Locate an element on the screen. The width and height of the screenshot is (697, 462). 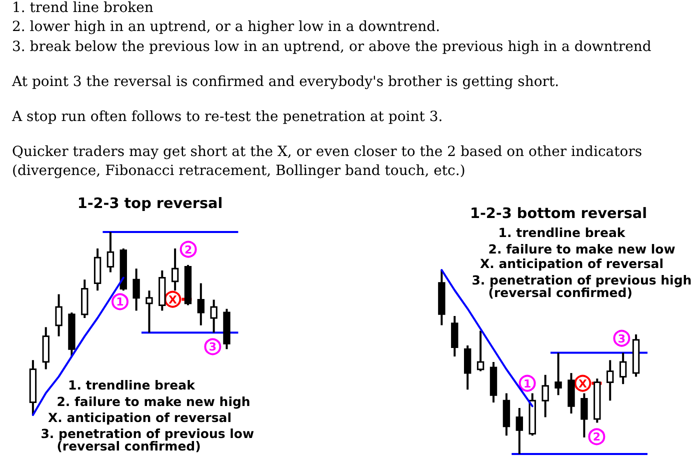
text: A stop run often follows to re-test the penetration at point 3. is located at coordinates (228, 116).